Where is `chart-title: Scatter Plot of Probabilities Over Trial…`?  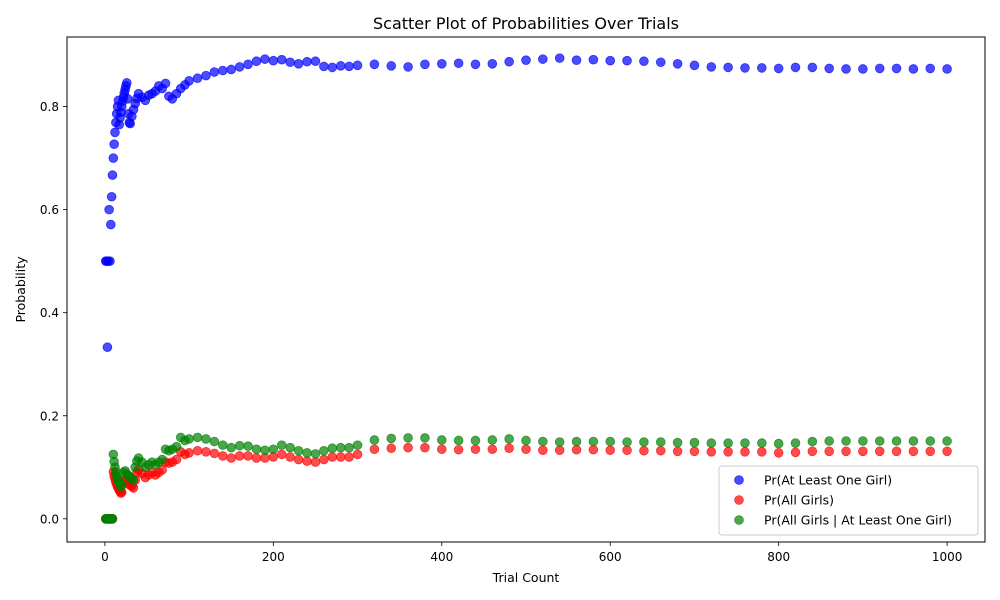
chart-title: Scatter Plot of Probabilities Over Trial… is located at coordinates (526, 23).